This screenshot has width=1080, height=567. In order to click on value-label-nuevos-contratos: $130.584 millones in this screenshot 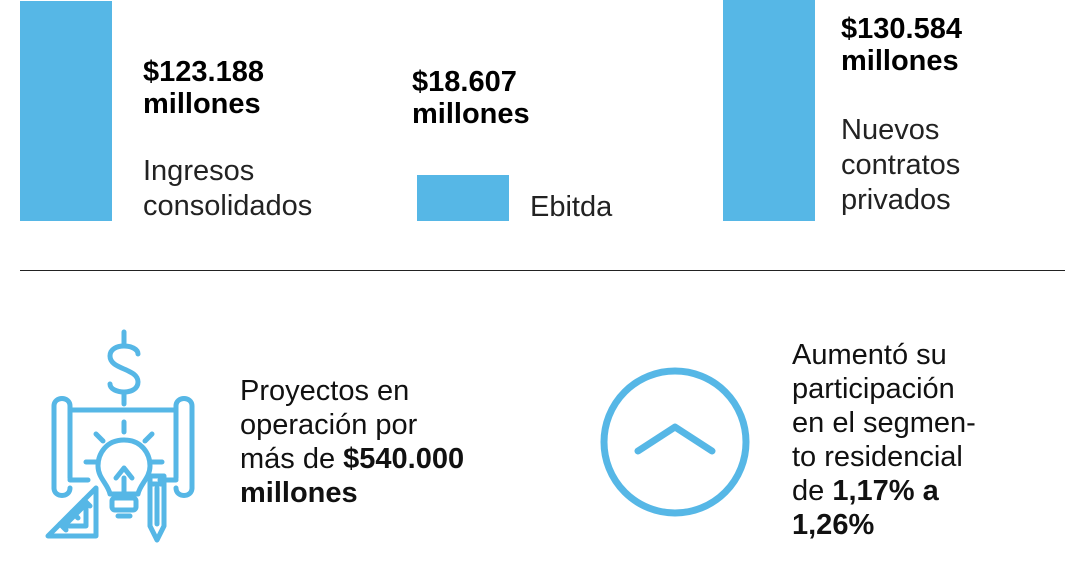, I will do `click(901, 45)`.